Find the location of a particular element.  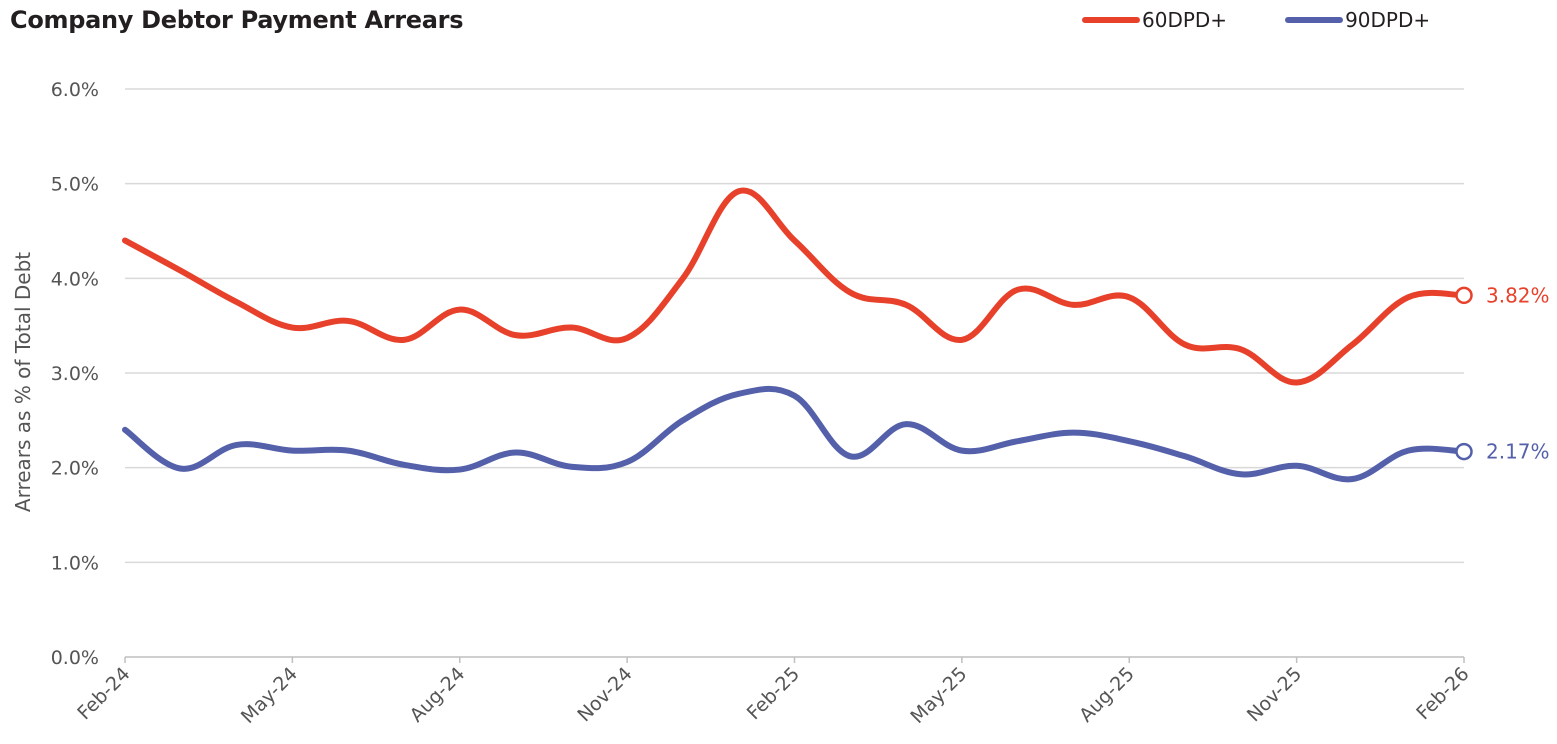

y-tick-label: 6.0% is located at coordinates (75, 90).